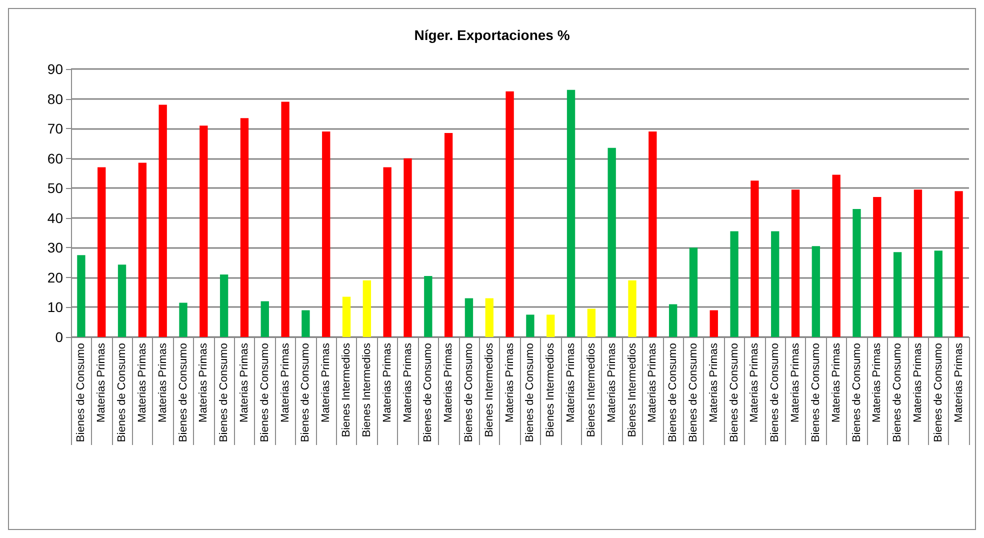 The image size is (984, 538). I want to click on y-tick-label: 50, so click(55, 188).